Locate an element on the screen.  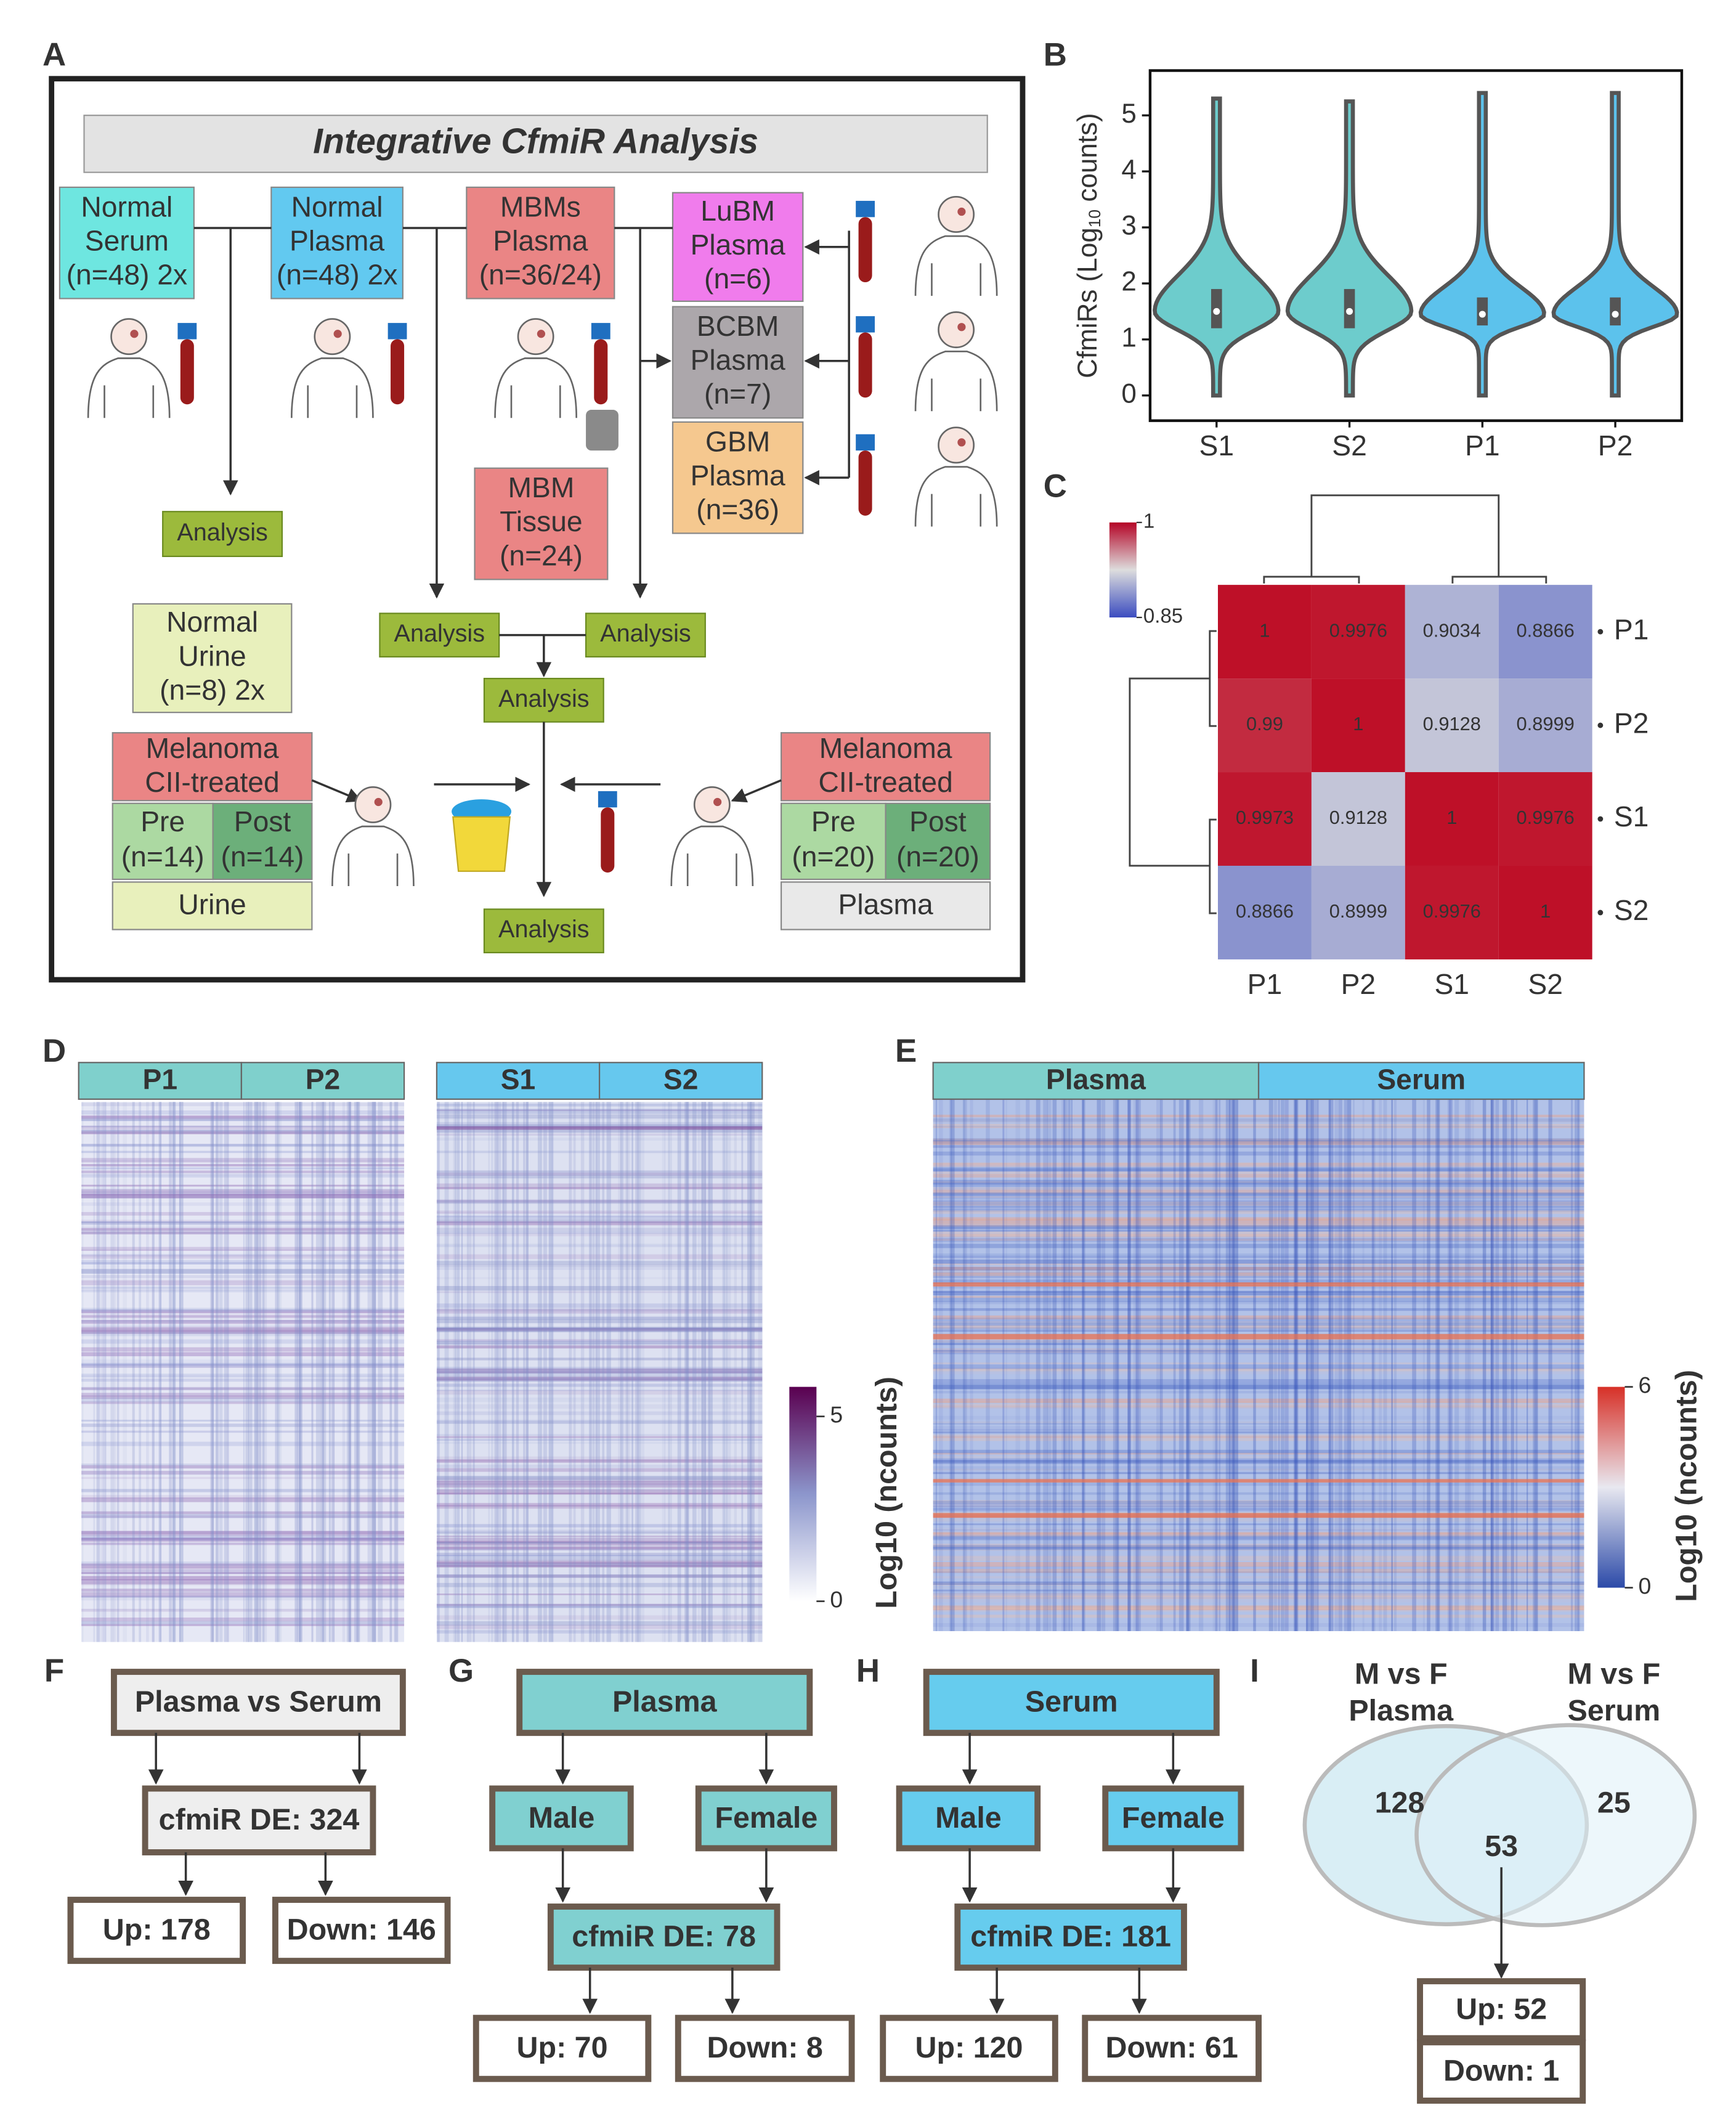
flow-text: Down: 8 is located at coordinates (765, 2047).